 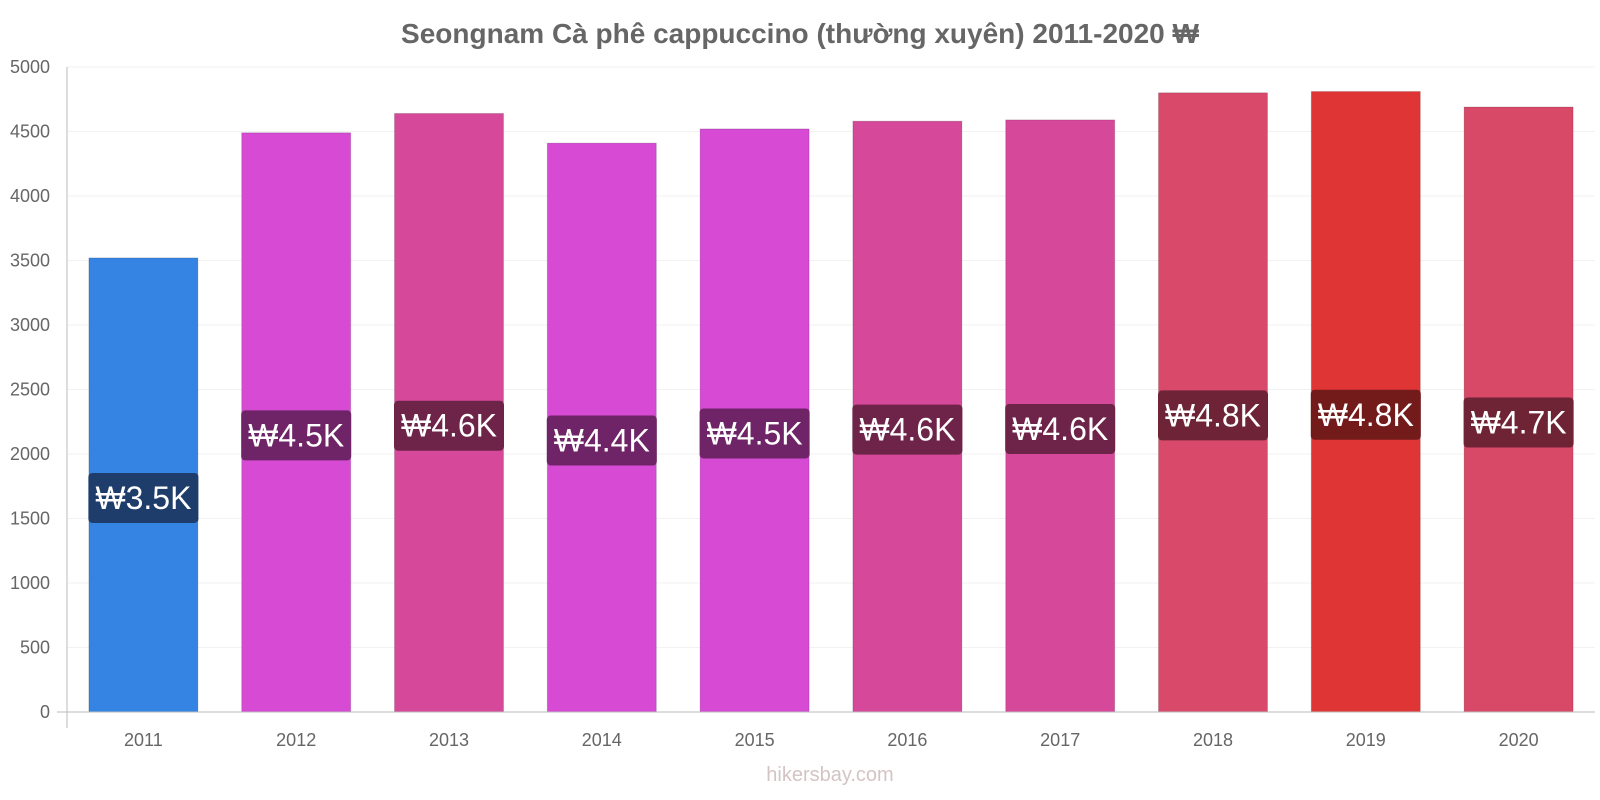 I want to click on x-tick-label: 2020, so click(x=1519, y=740).